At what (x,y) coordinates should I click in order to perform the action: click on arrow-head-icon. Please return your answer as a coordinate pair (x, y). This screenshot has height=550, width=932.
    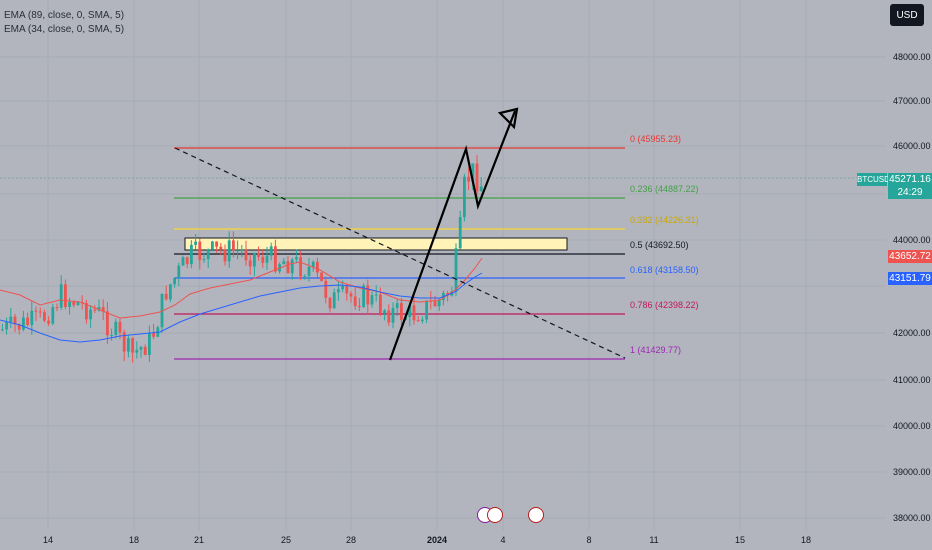
    Looking at the image, I should click on (508, 118).